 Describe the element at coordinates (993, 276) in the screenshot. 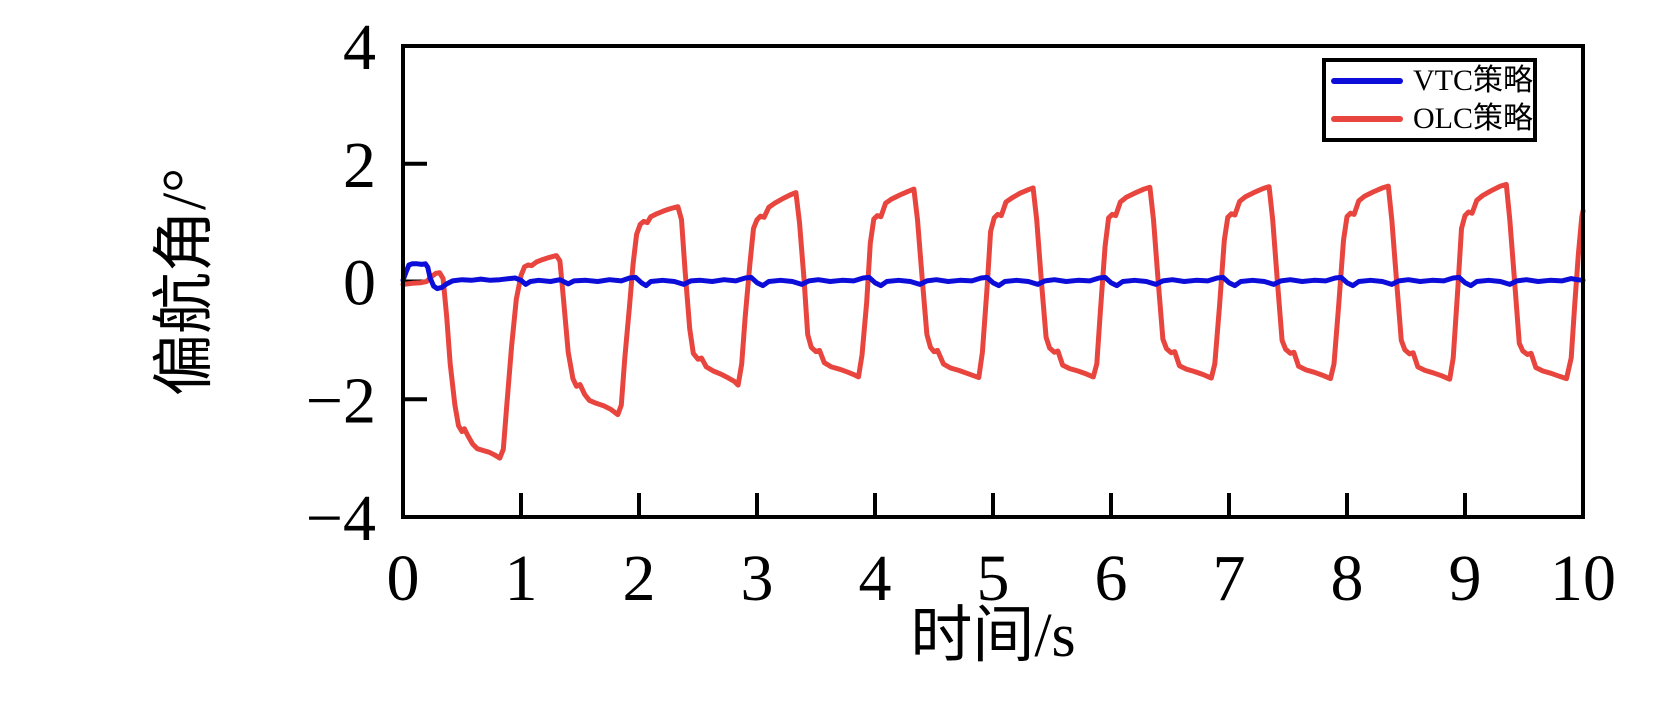

I see `series-line-vtc` at that location.